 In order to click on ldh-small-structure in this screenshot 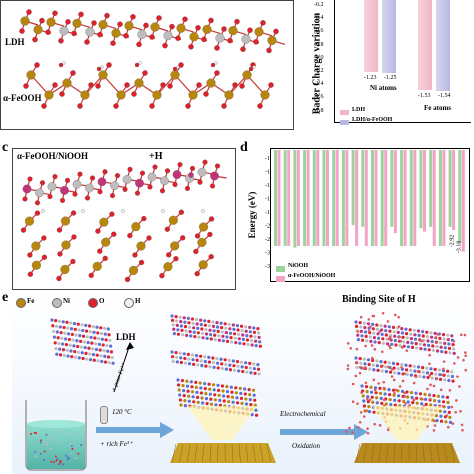, I will do `click(82, 341)`.